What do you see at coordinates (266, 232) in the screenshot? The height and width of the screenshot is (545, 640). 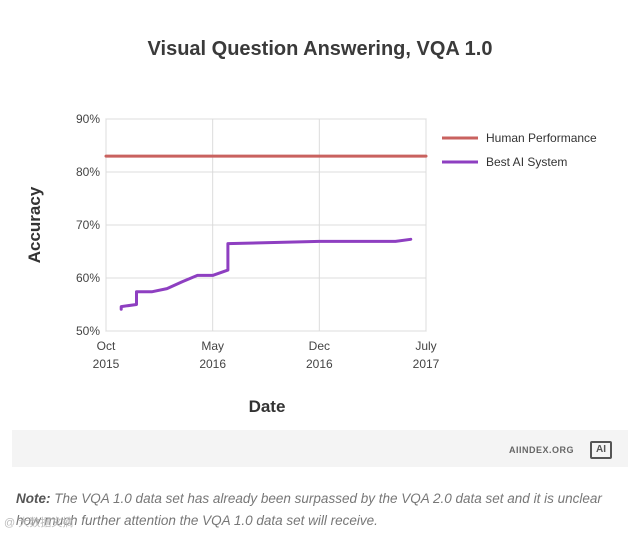 I see `series-layer` at bounding box center [266, 232].